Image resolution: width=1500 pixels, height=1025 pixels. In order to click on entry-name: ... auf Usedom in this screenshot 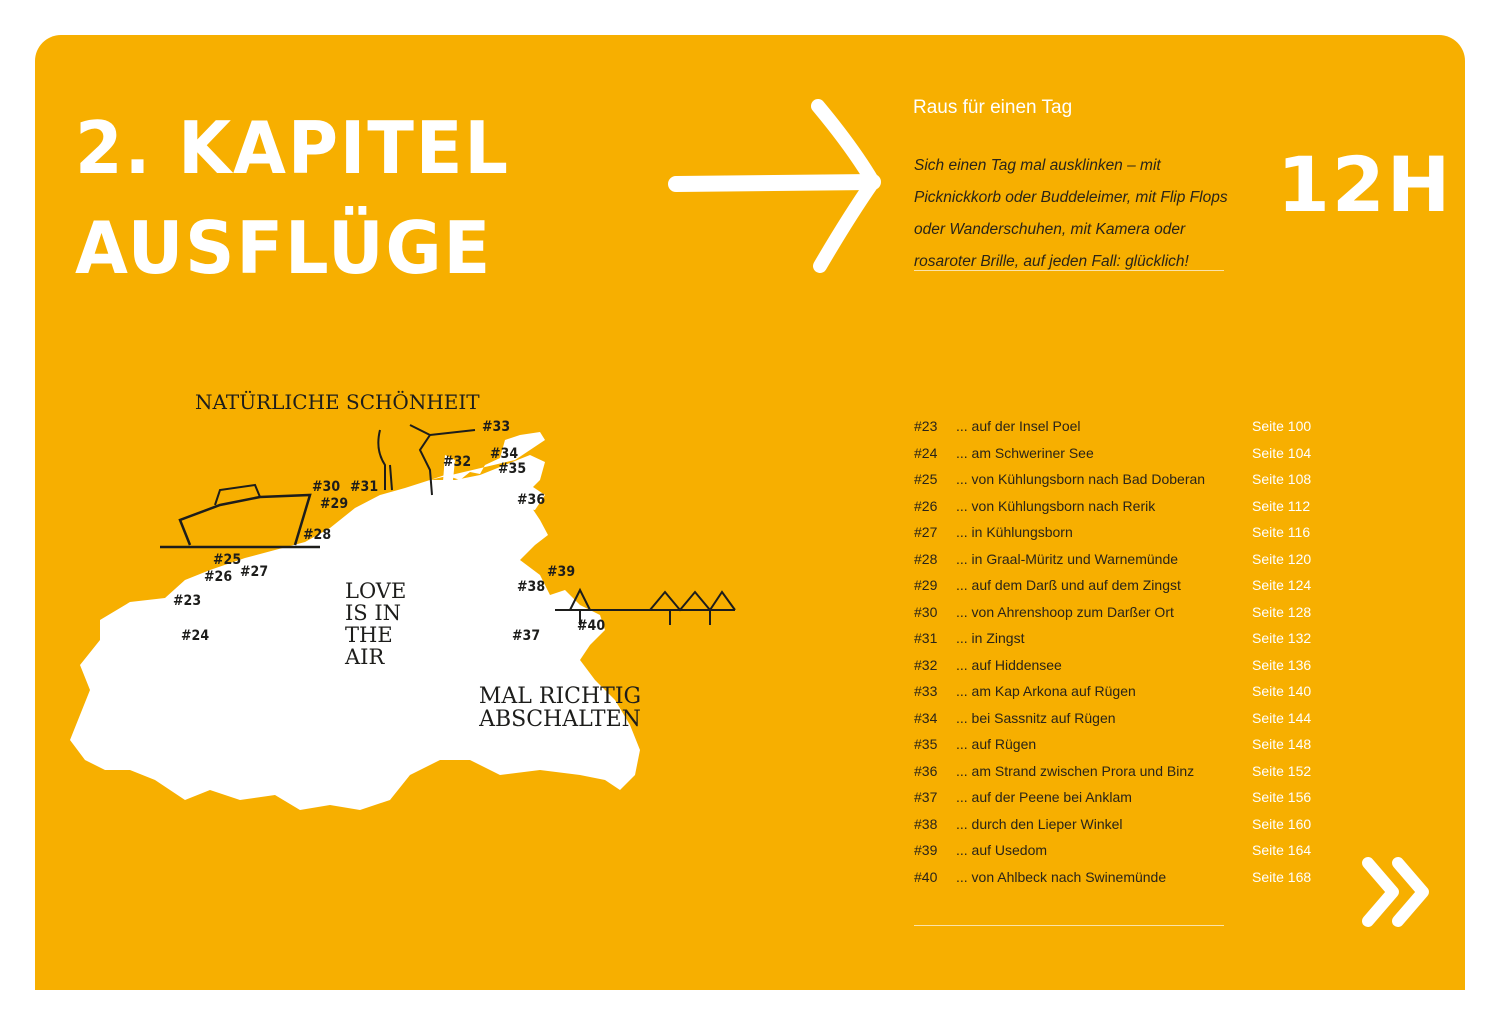, I will do `click(1002, 850)`.